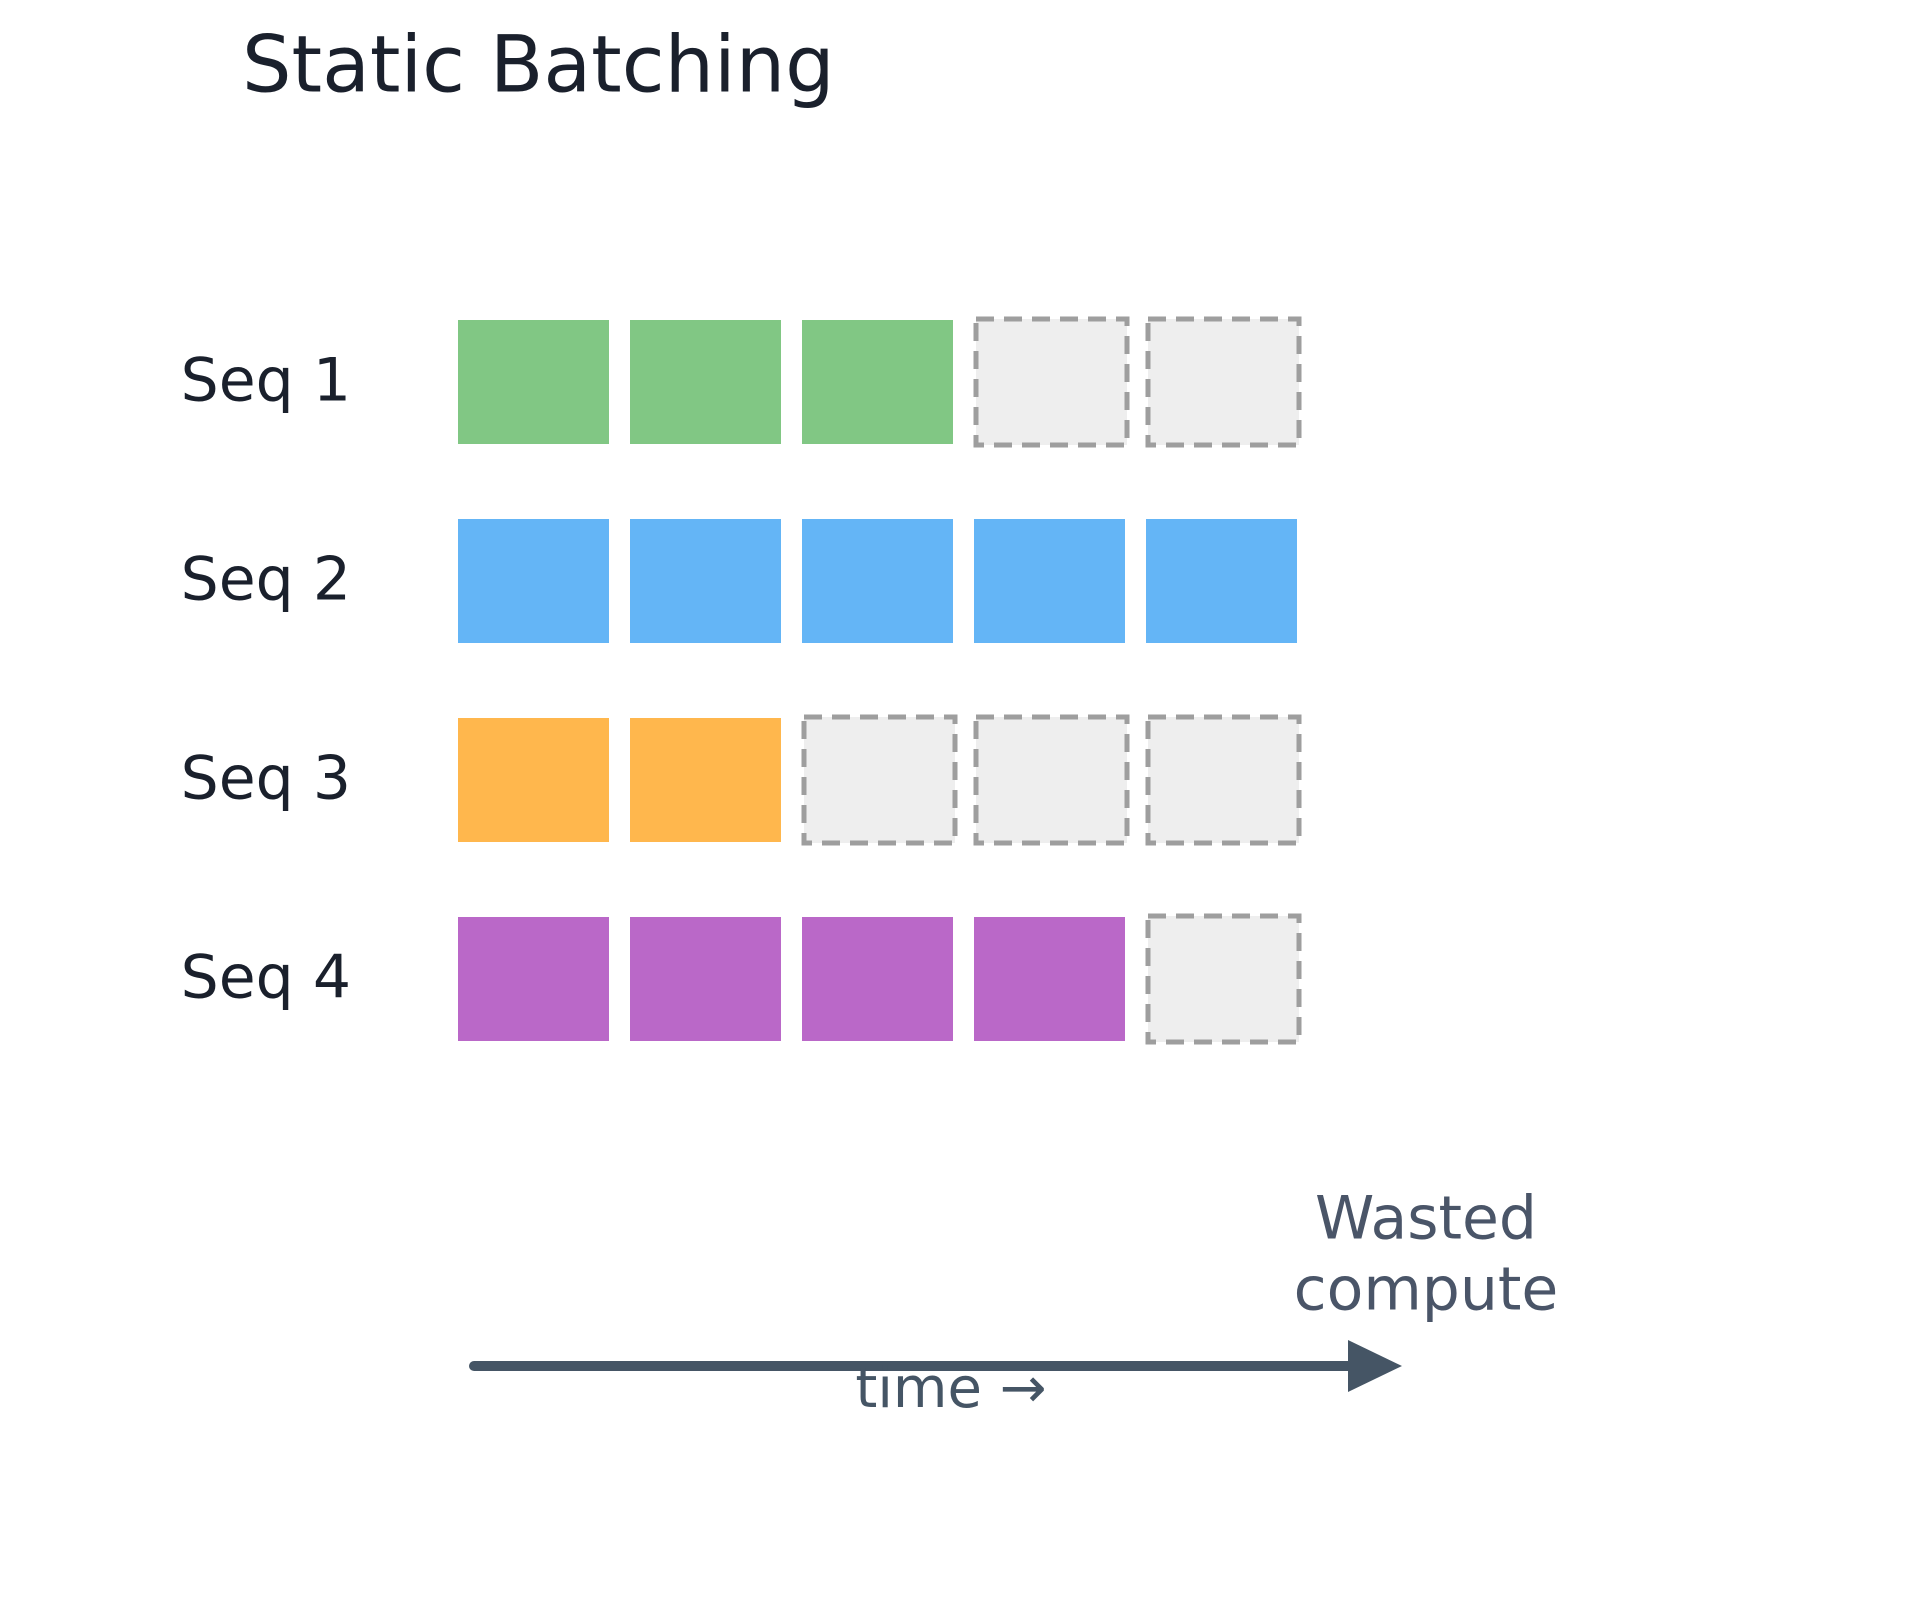 This screenshot has width=1920, height=1600. Describe the element at coordinates (1375, 1366) in the screenshot. I see `axis-arrowhead` at that location.